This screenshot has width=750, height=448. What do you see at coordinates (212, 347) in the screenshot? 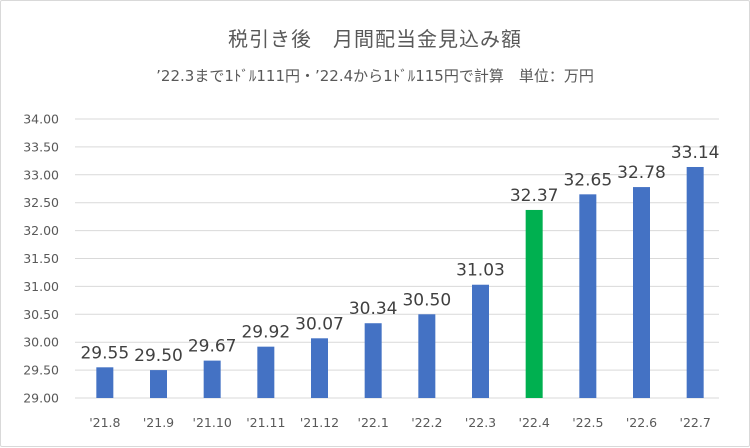
I see `data-label: 29.67` at bounding box center [212, 347].